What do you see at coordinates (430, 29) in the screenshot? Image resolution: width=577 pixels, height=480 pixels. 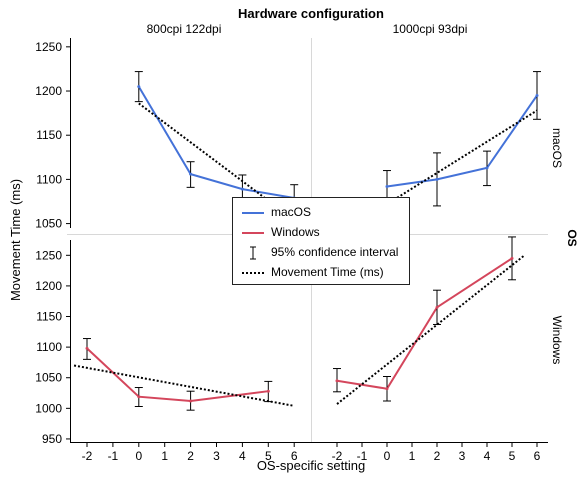 I see `column-label-2: 1000cpi 93dpi` at bounding box center [430, 29].